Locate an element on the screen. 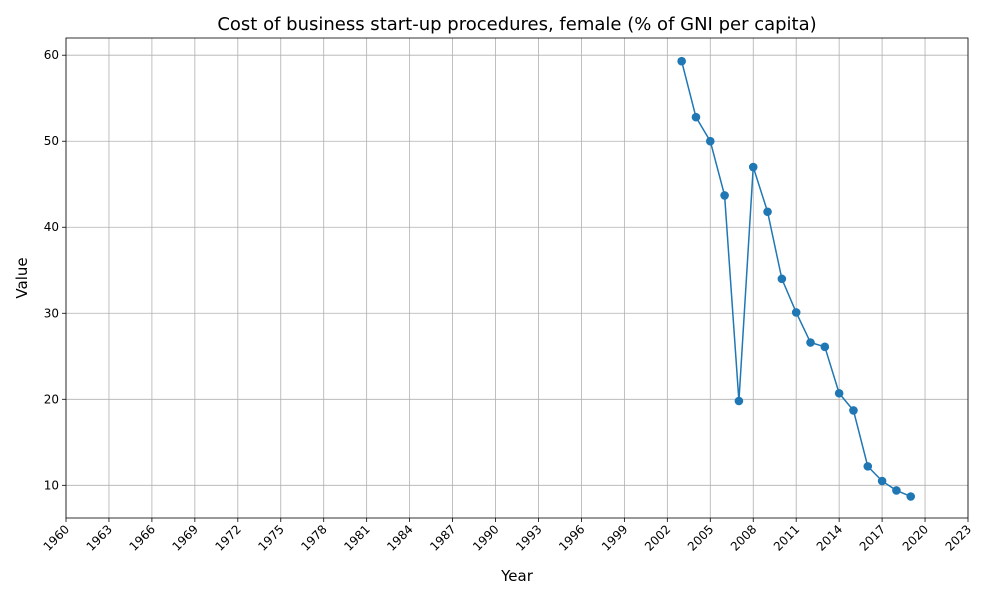 The image size is (1000, 604). x-tick-label: 1960 is located at coordinates (56, 537).